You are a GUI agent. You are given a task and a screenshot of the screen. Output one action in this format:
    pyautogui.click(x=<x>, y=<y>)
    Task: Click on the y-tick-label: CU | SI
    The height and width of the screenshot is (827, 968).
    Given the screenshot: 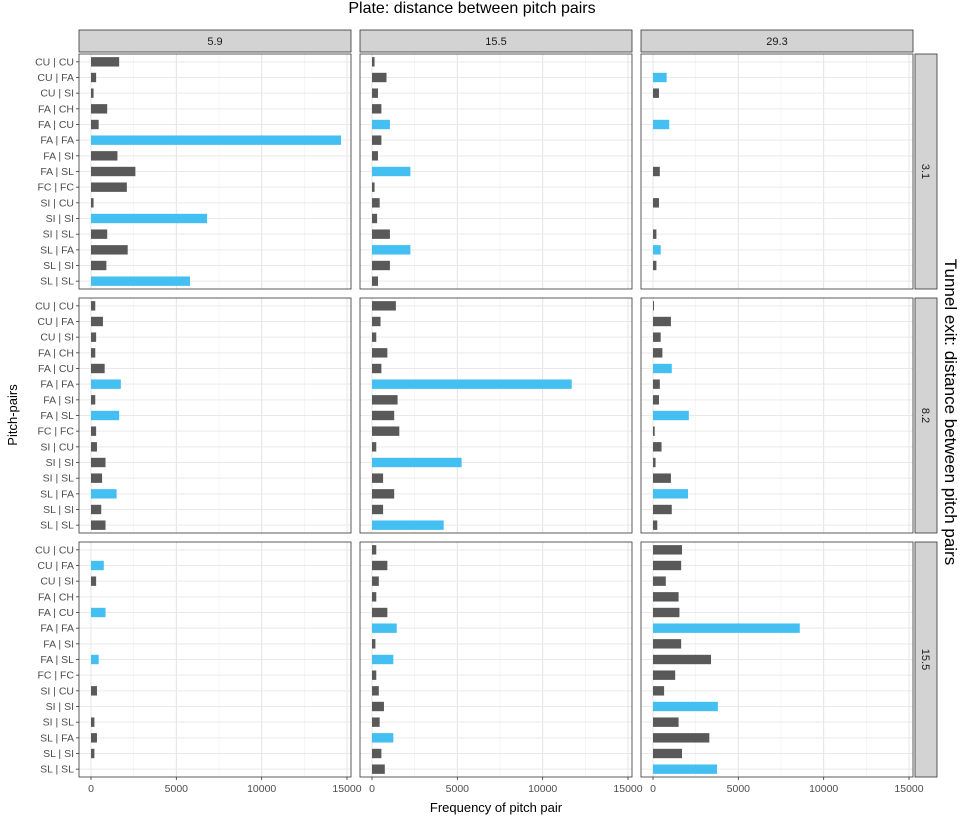 What is the action you would take?
    pyautogui.click(x=57, y=338)
    